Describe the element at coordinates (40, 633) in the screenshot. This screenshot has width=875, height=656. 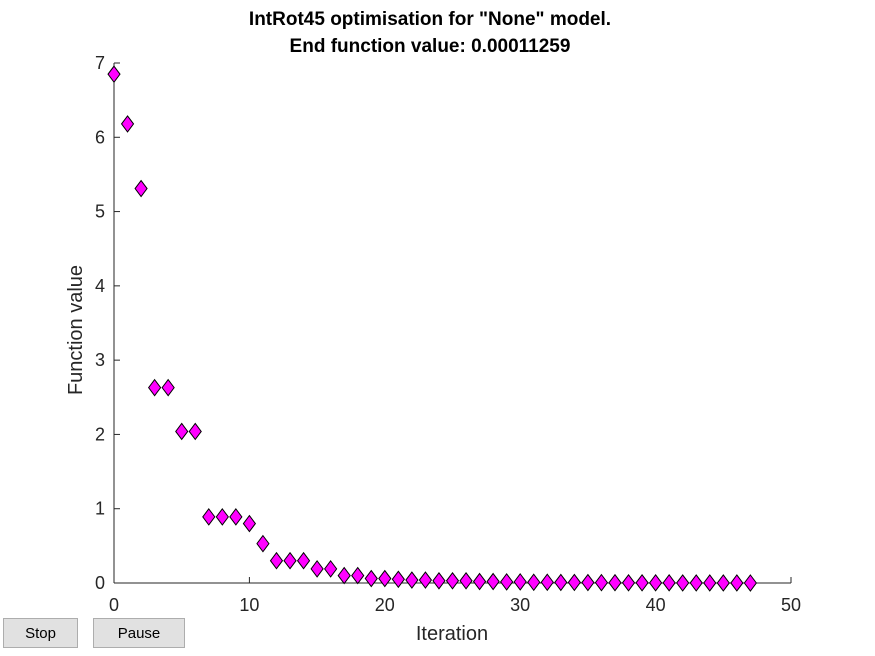
I see `stop-button: Stop` at that location.